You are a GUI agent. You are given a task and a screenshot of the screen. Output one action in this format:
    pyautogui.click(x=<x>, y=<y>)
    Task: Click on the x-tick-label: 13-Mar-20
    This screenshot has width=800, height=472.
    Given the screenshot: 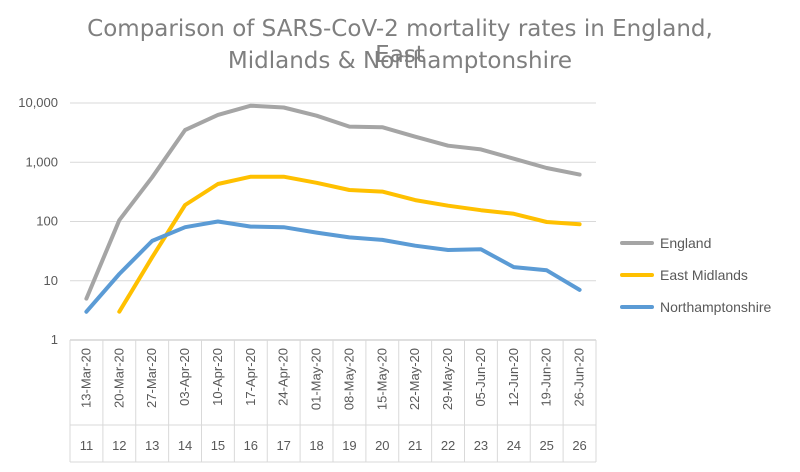 What is the action you would take?
    pyautogui.click(x=85, y=378)
    